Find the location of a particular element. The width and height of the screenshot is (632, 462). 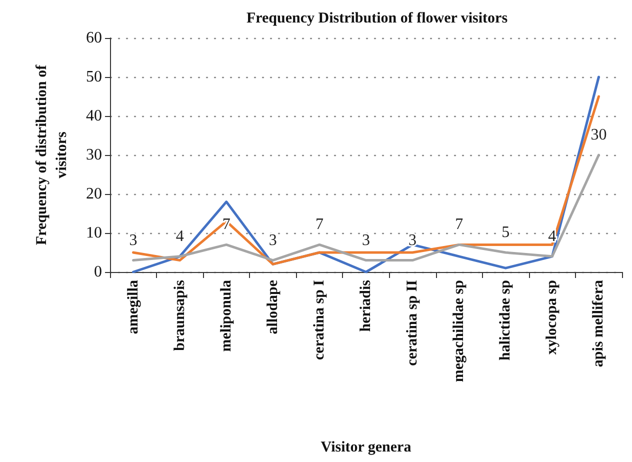

data-label: 4 is located at coordinates (180, 236).